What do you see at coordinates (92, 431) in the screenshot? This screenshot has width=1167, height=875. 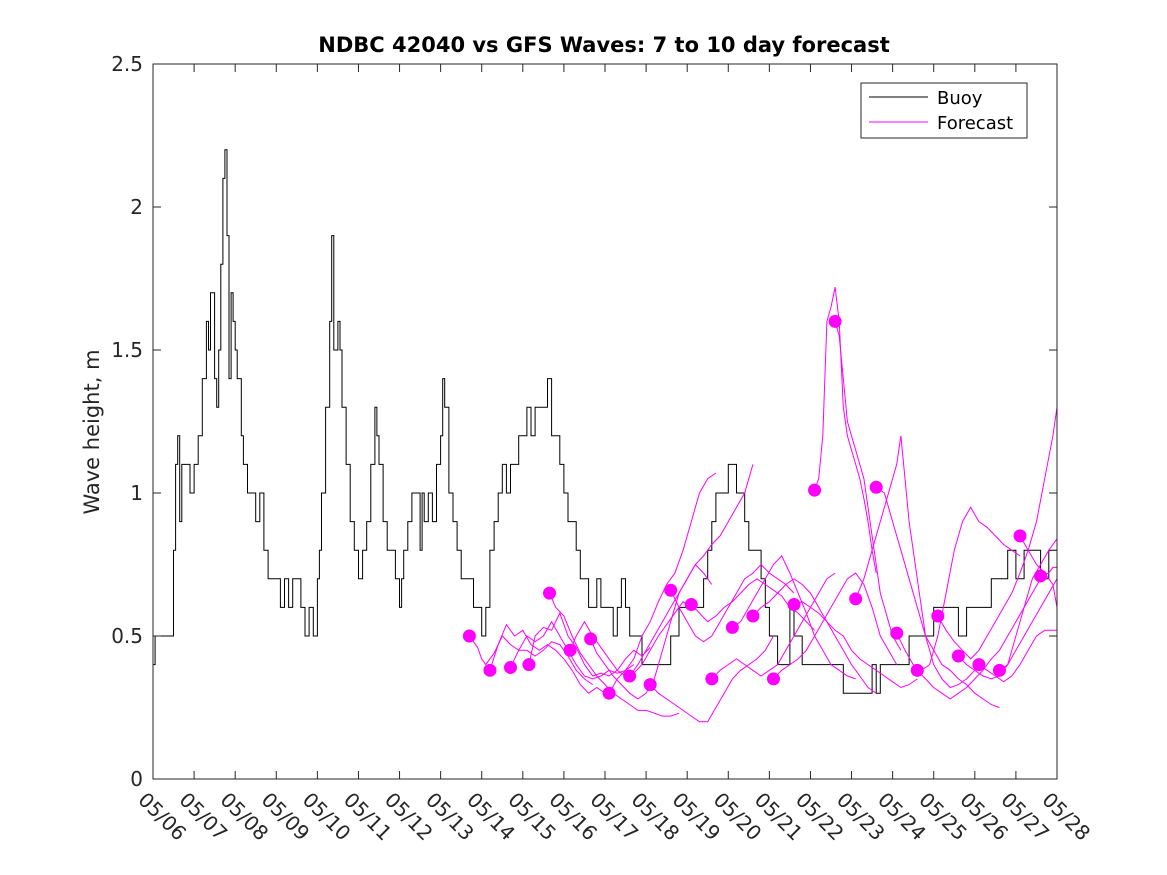 I see `y-axis-label: Wave height, m` at bounding box center [92, 431].